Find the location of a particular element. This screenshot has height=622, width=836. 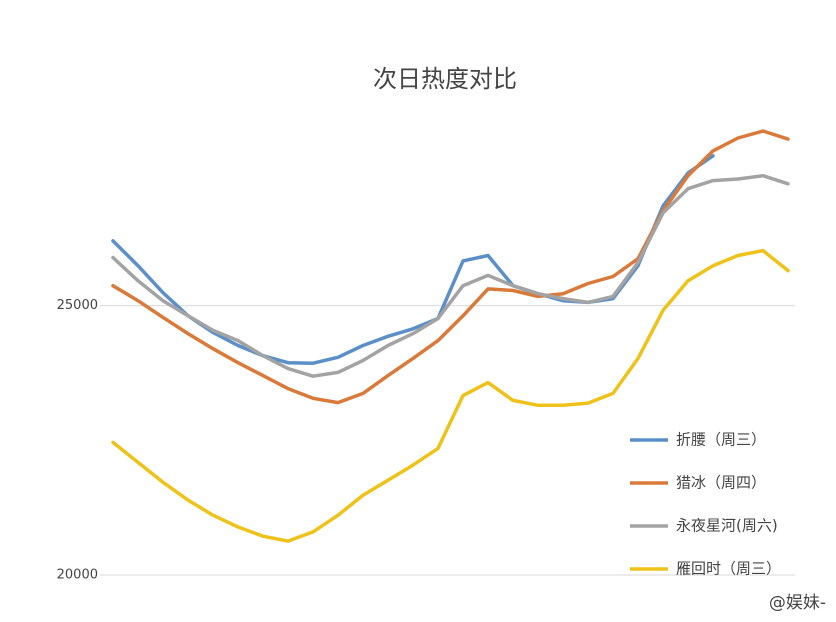

legend-label: 雁回时（周三） is located at coordinates (728, 569).